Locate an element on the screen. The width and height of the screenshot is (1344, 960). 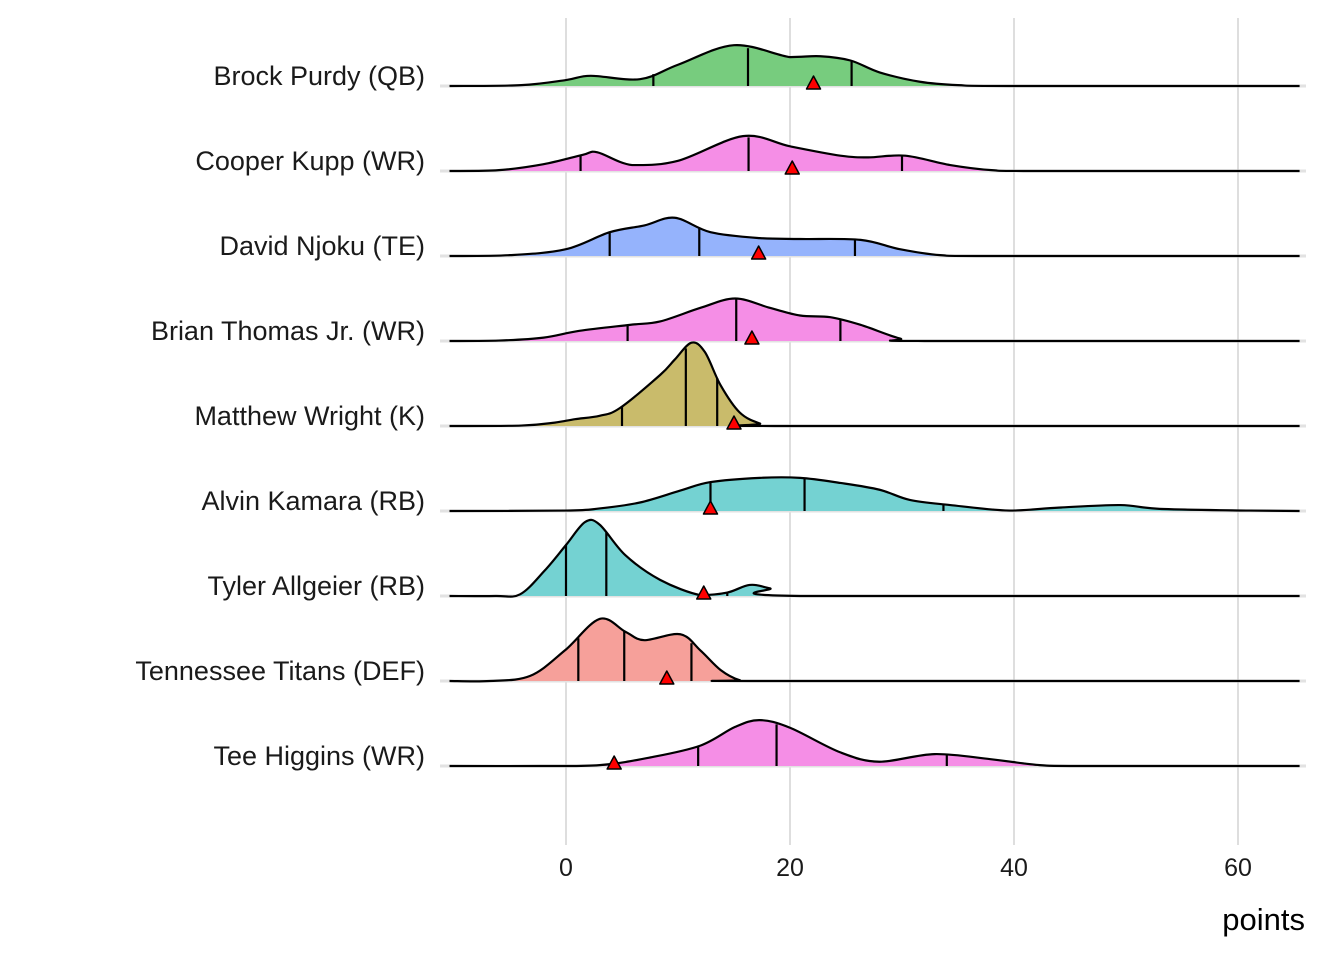
x-tick-label: 0 is located at coordinates (566, 868).